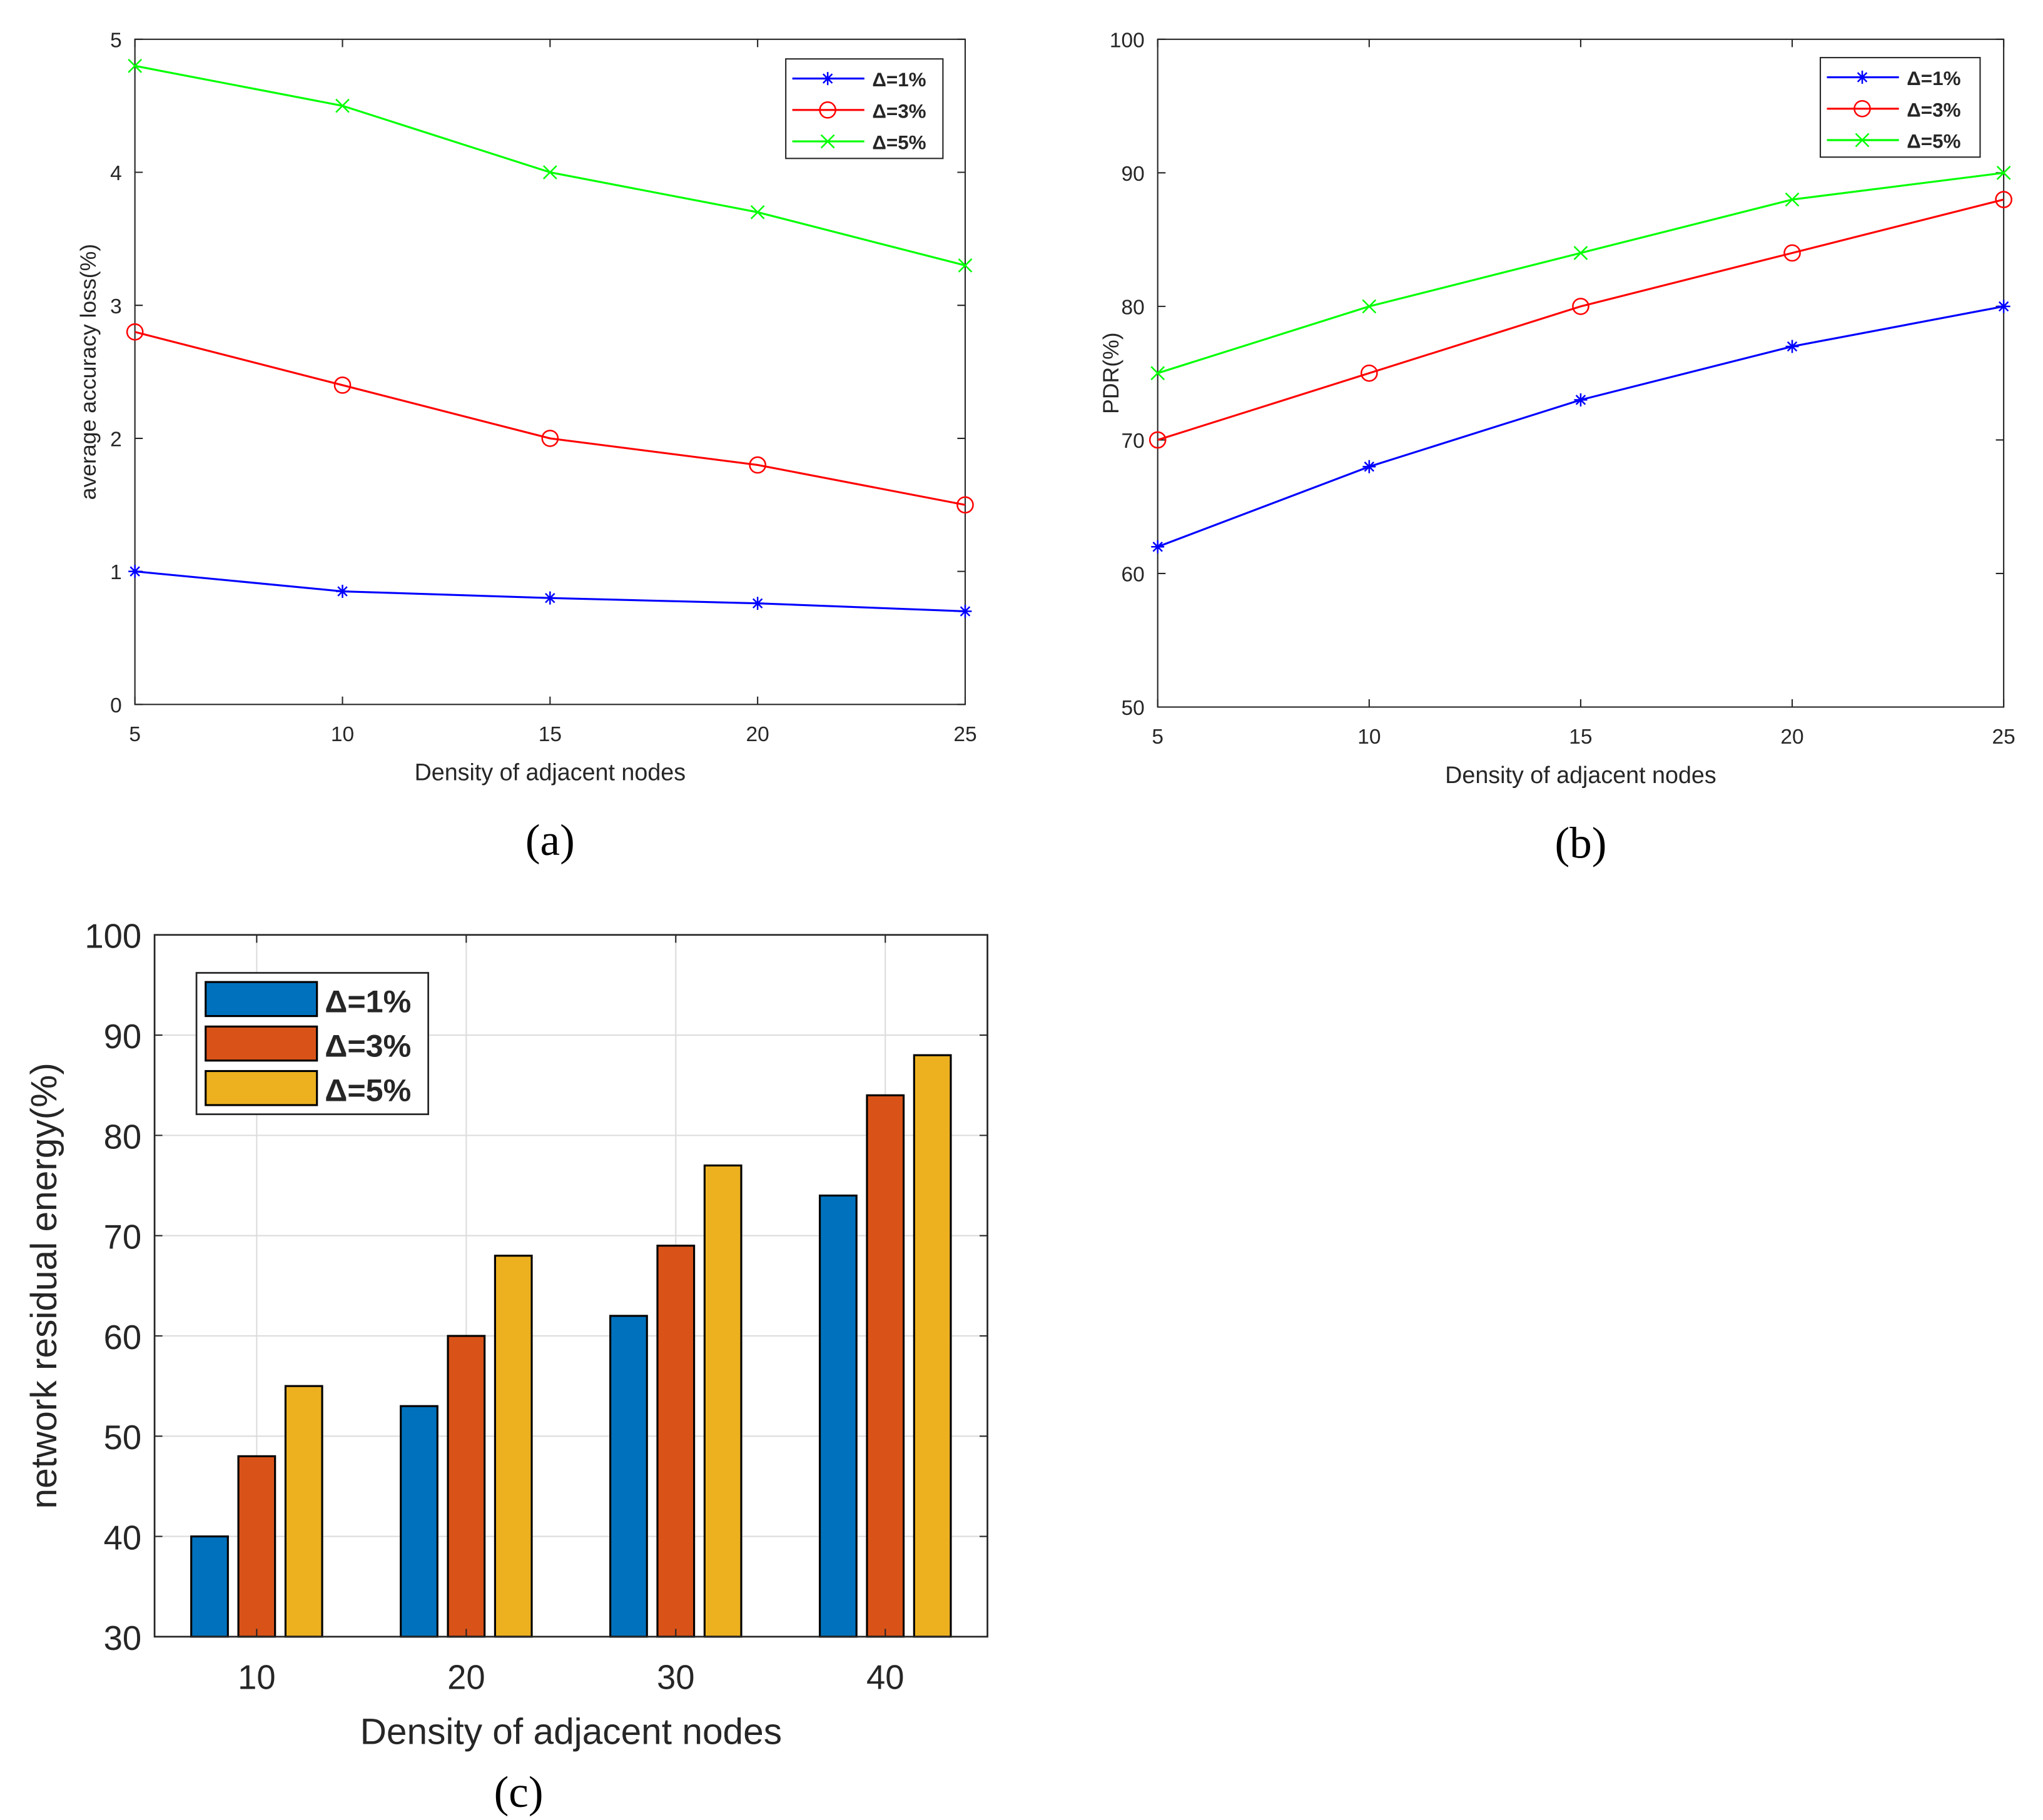 The image size is (2043, 1820). What do you see at coordinates (116, 307) in the screenshot?
I see `y-tick-label: 3` at bounding box center [116, 307].